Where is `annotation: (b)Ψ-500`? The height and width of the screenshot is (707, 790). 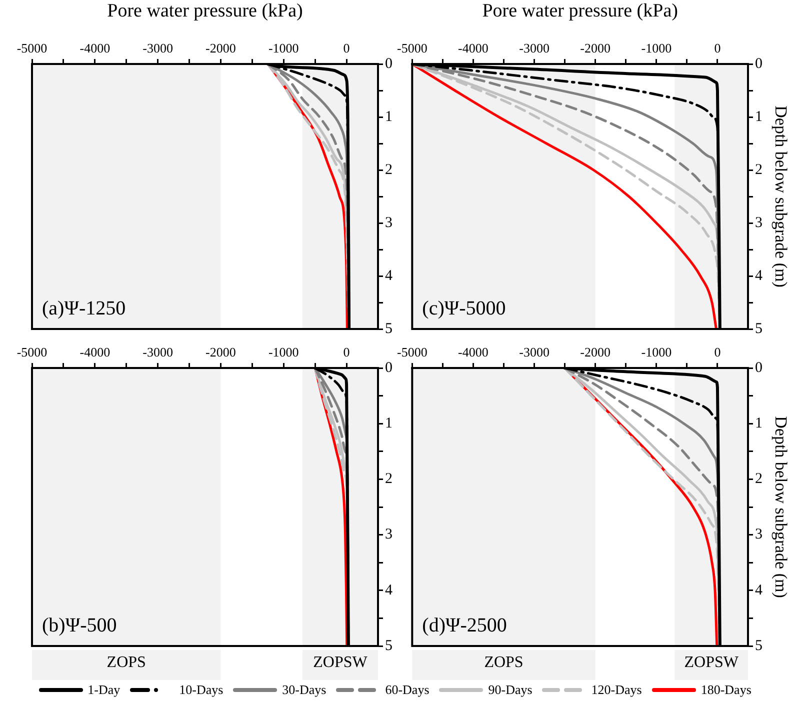 annotation: (b)Ψ-500 is located at coordinates (79, 625).